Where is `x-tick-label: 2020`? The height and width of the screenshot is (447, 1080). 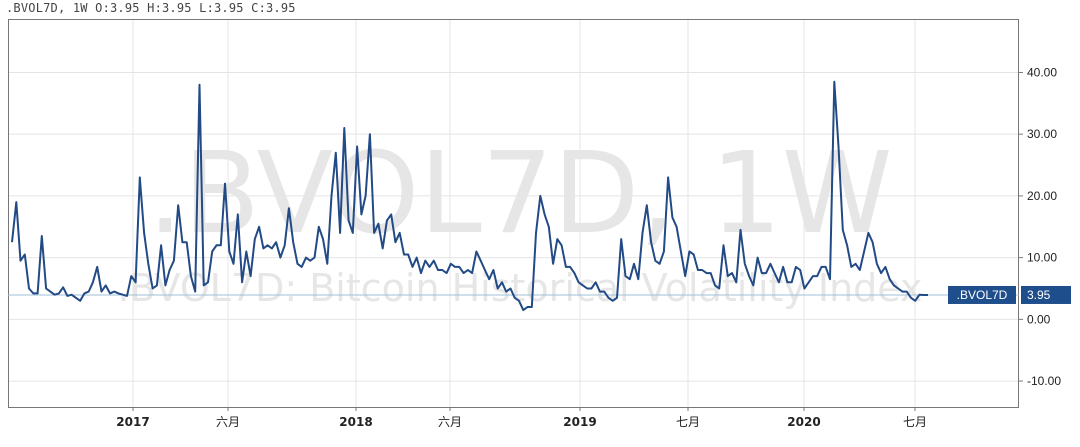 x-tick-label: 2020 is located at coordinates (803, 422).